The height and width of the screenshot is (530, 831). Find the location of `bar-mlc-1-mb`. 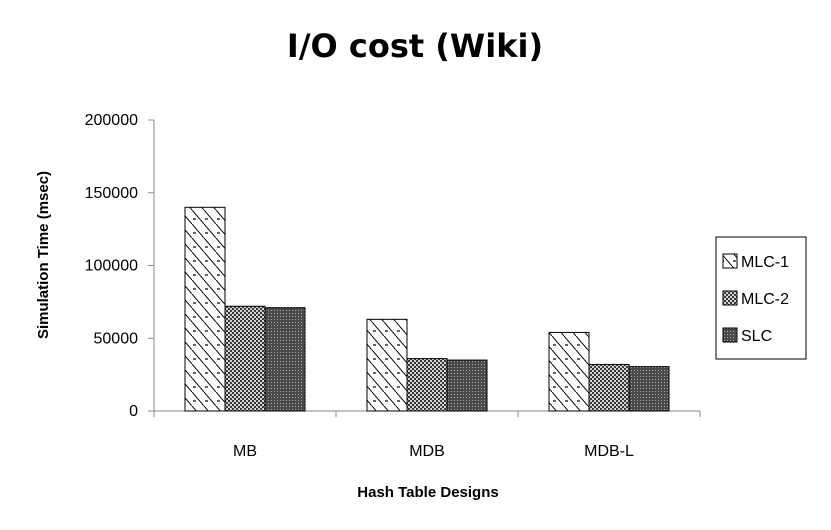

bar-mlc-1-mb is located at coordinates (205, 309).